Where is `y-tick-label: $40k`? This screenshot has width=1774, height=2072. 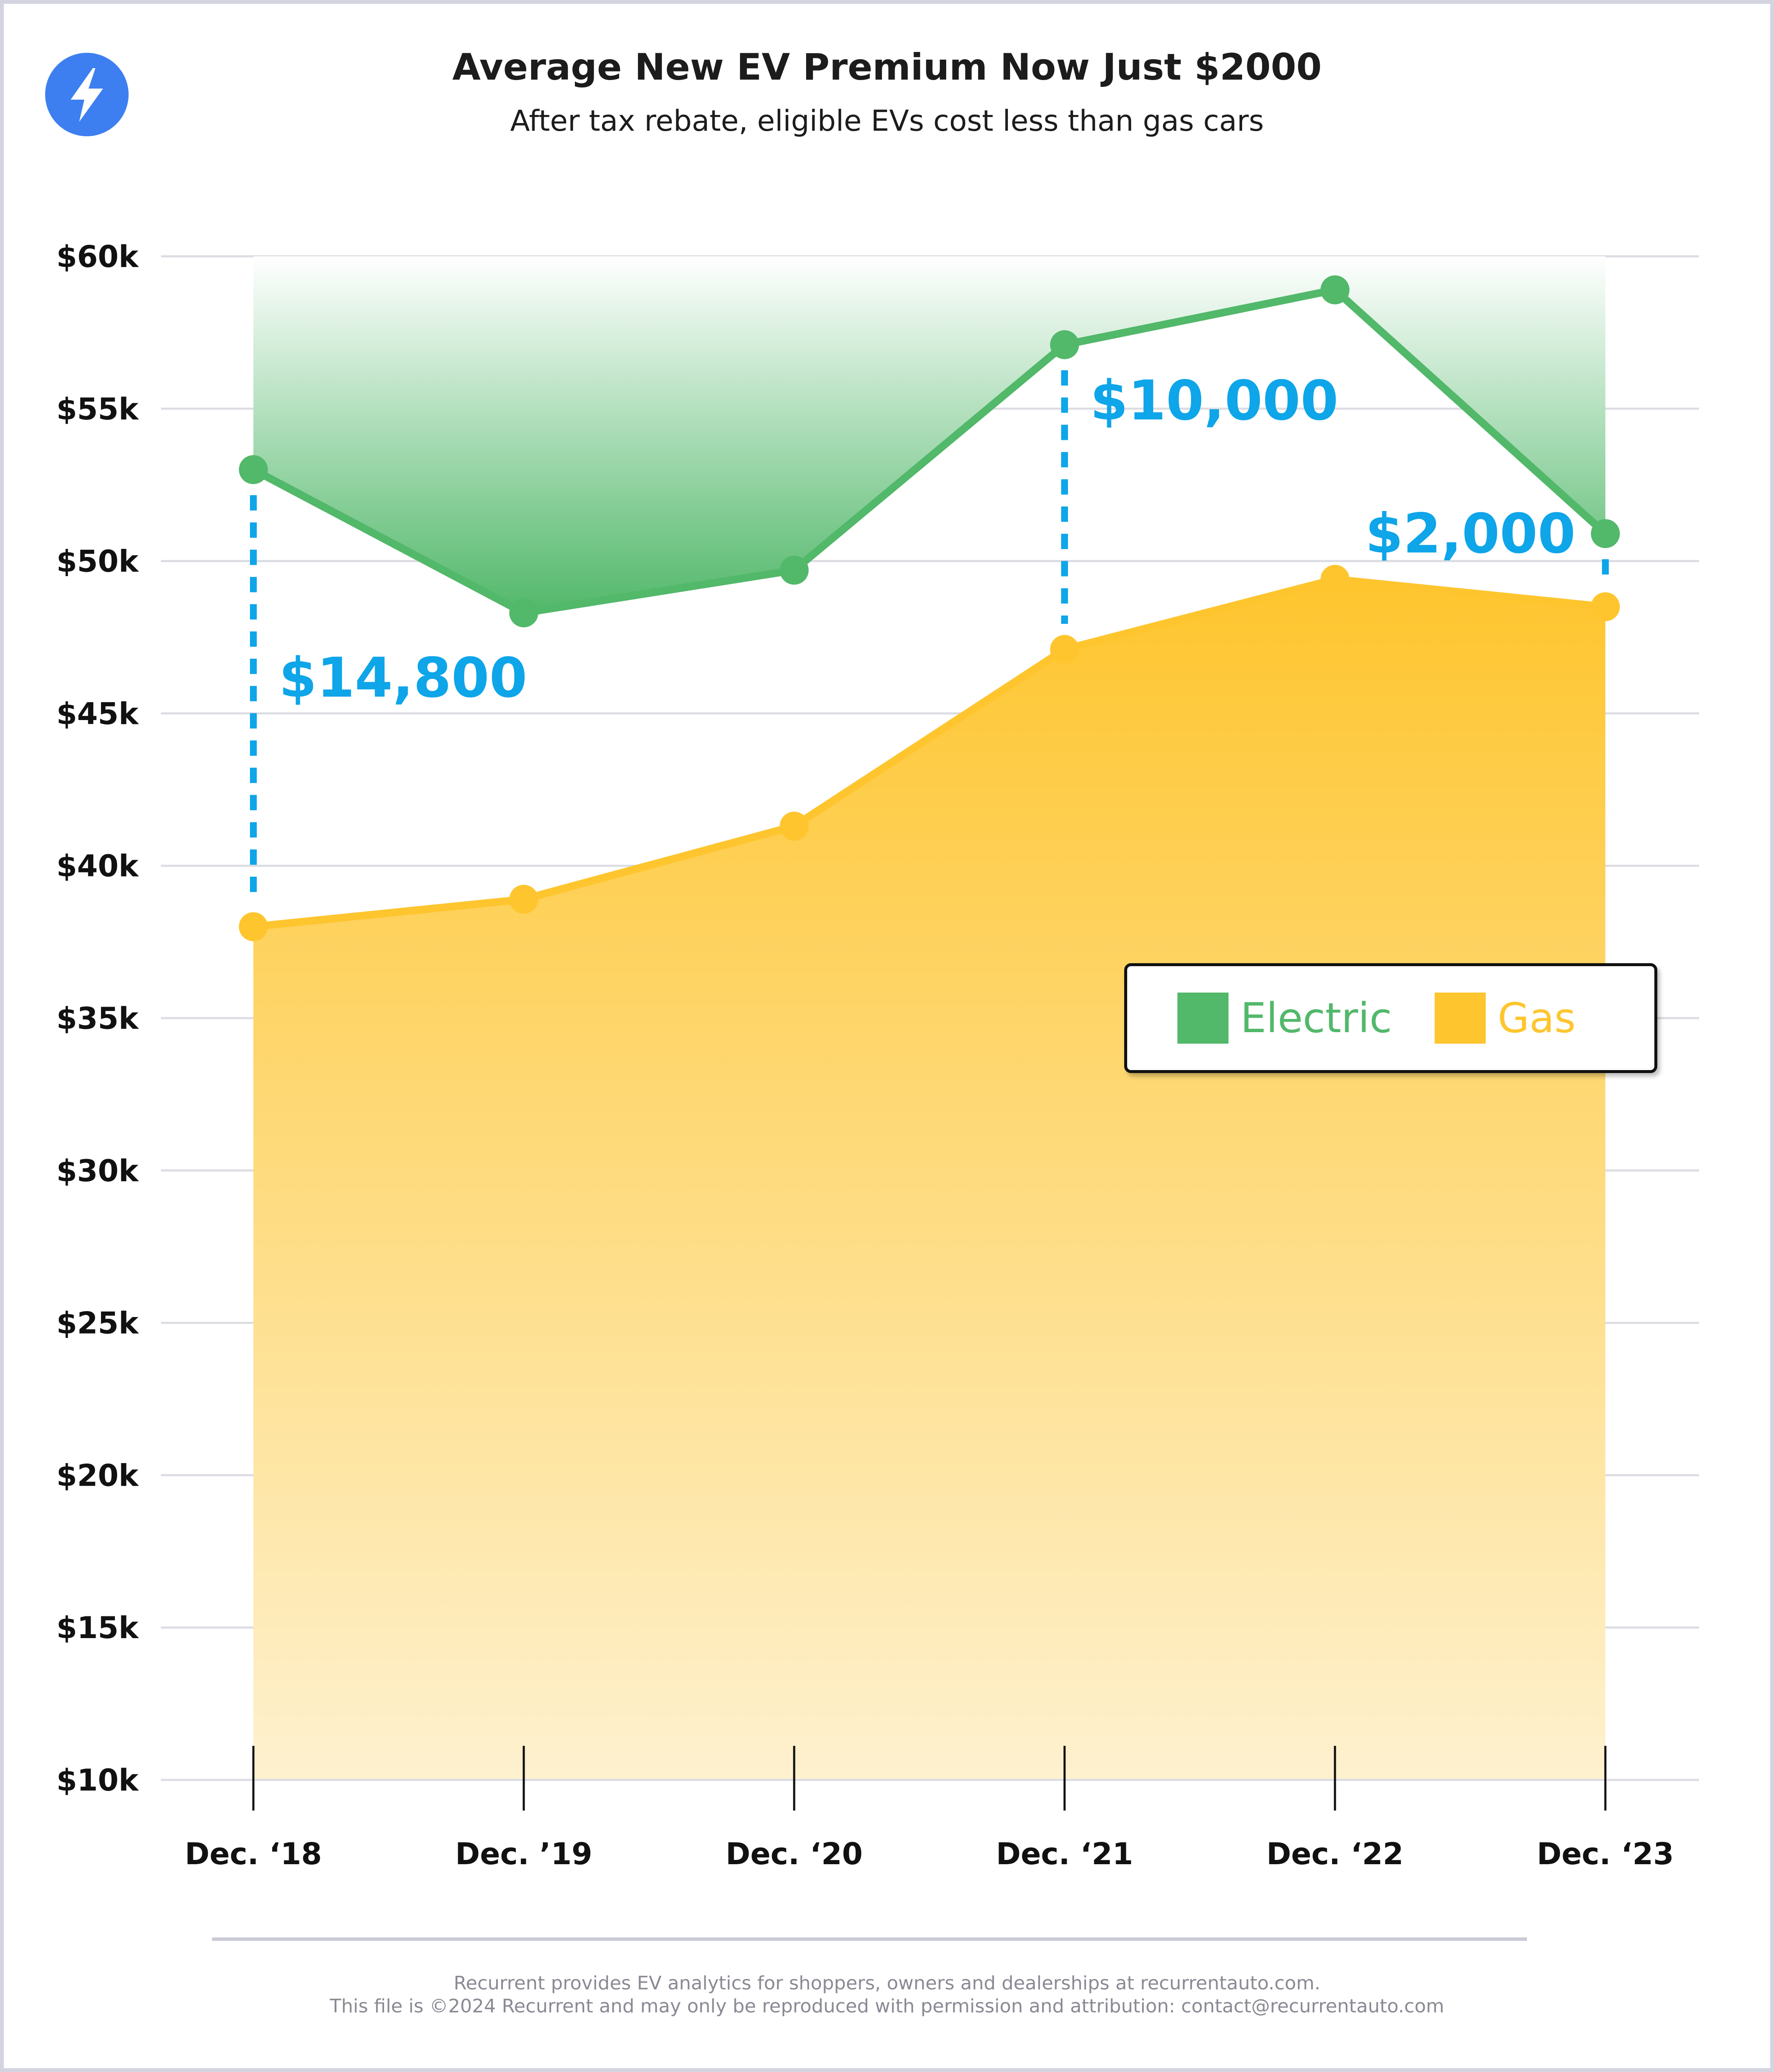 y-tick-label: $40k is located at coordinates (98, 866).